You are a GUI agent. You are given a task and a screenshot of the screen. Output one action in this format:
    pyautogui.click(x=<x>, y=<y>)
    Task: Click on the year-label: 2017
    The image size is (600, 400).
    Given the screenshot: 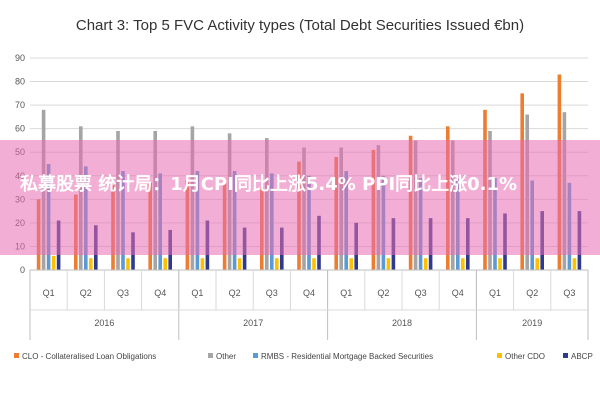 What is the action you would take?
    pyautogui.click(x=253, y=323)
    